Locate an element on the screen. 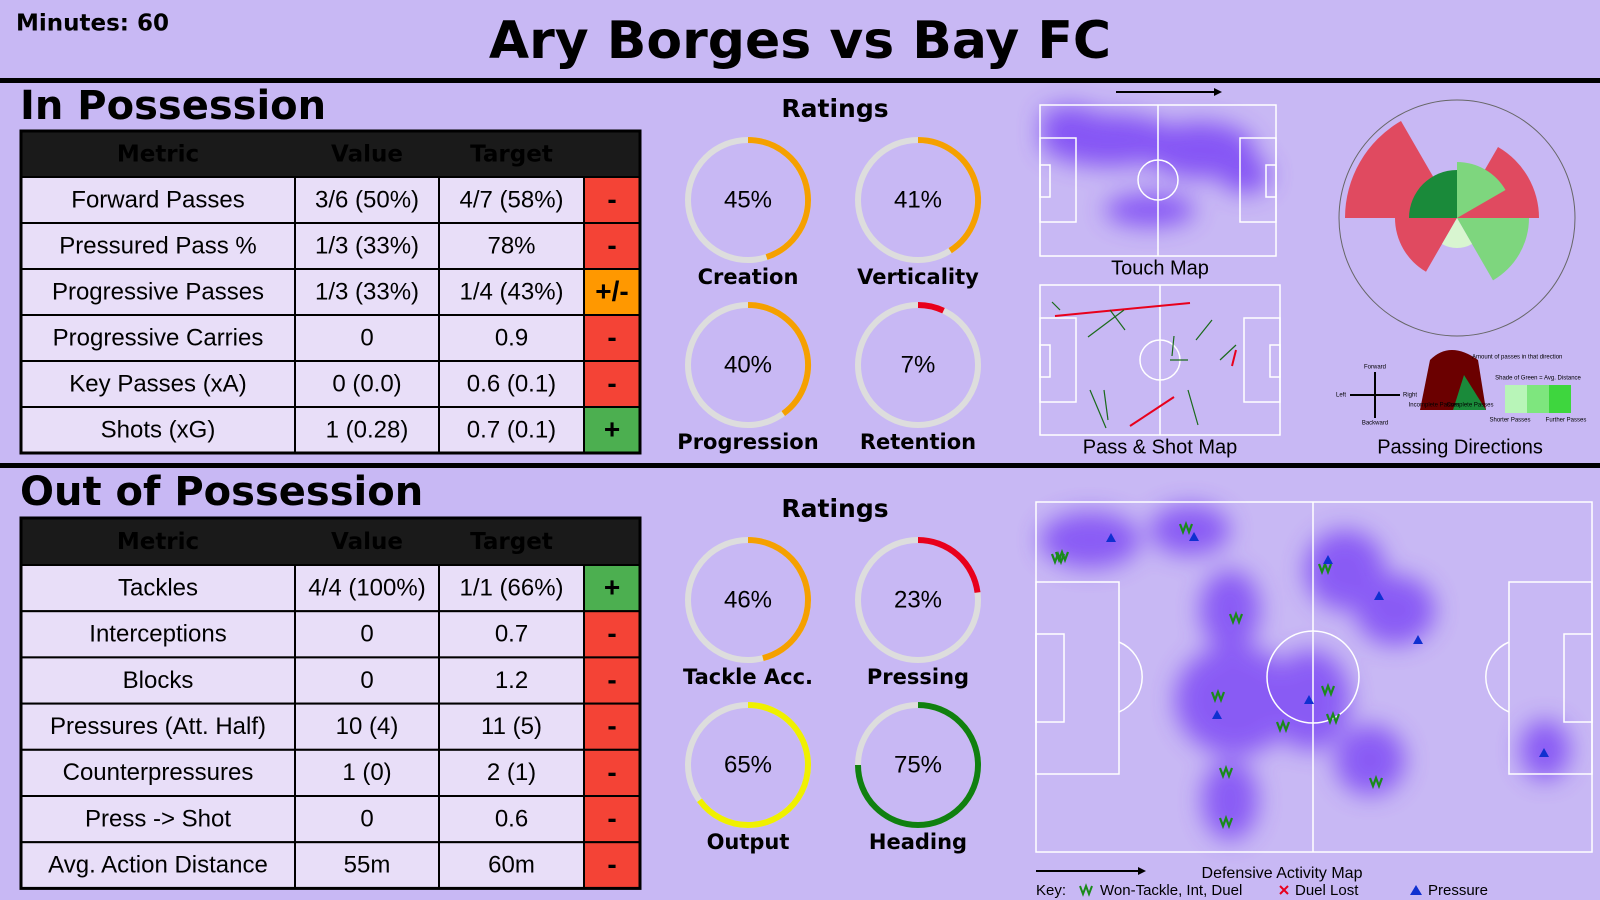 Image resolution: width=1600 pixels, height=900 pixels. cell-text: 4/7 (58%) is located at coordinates (511, 199).